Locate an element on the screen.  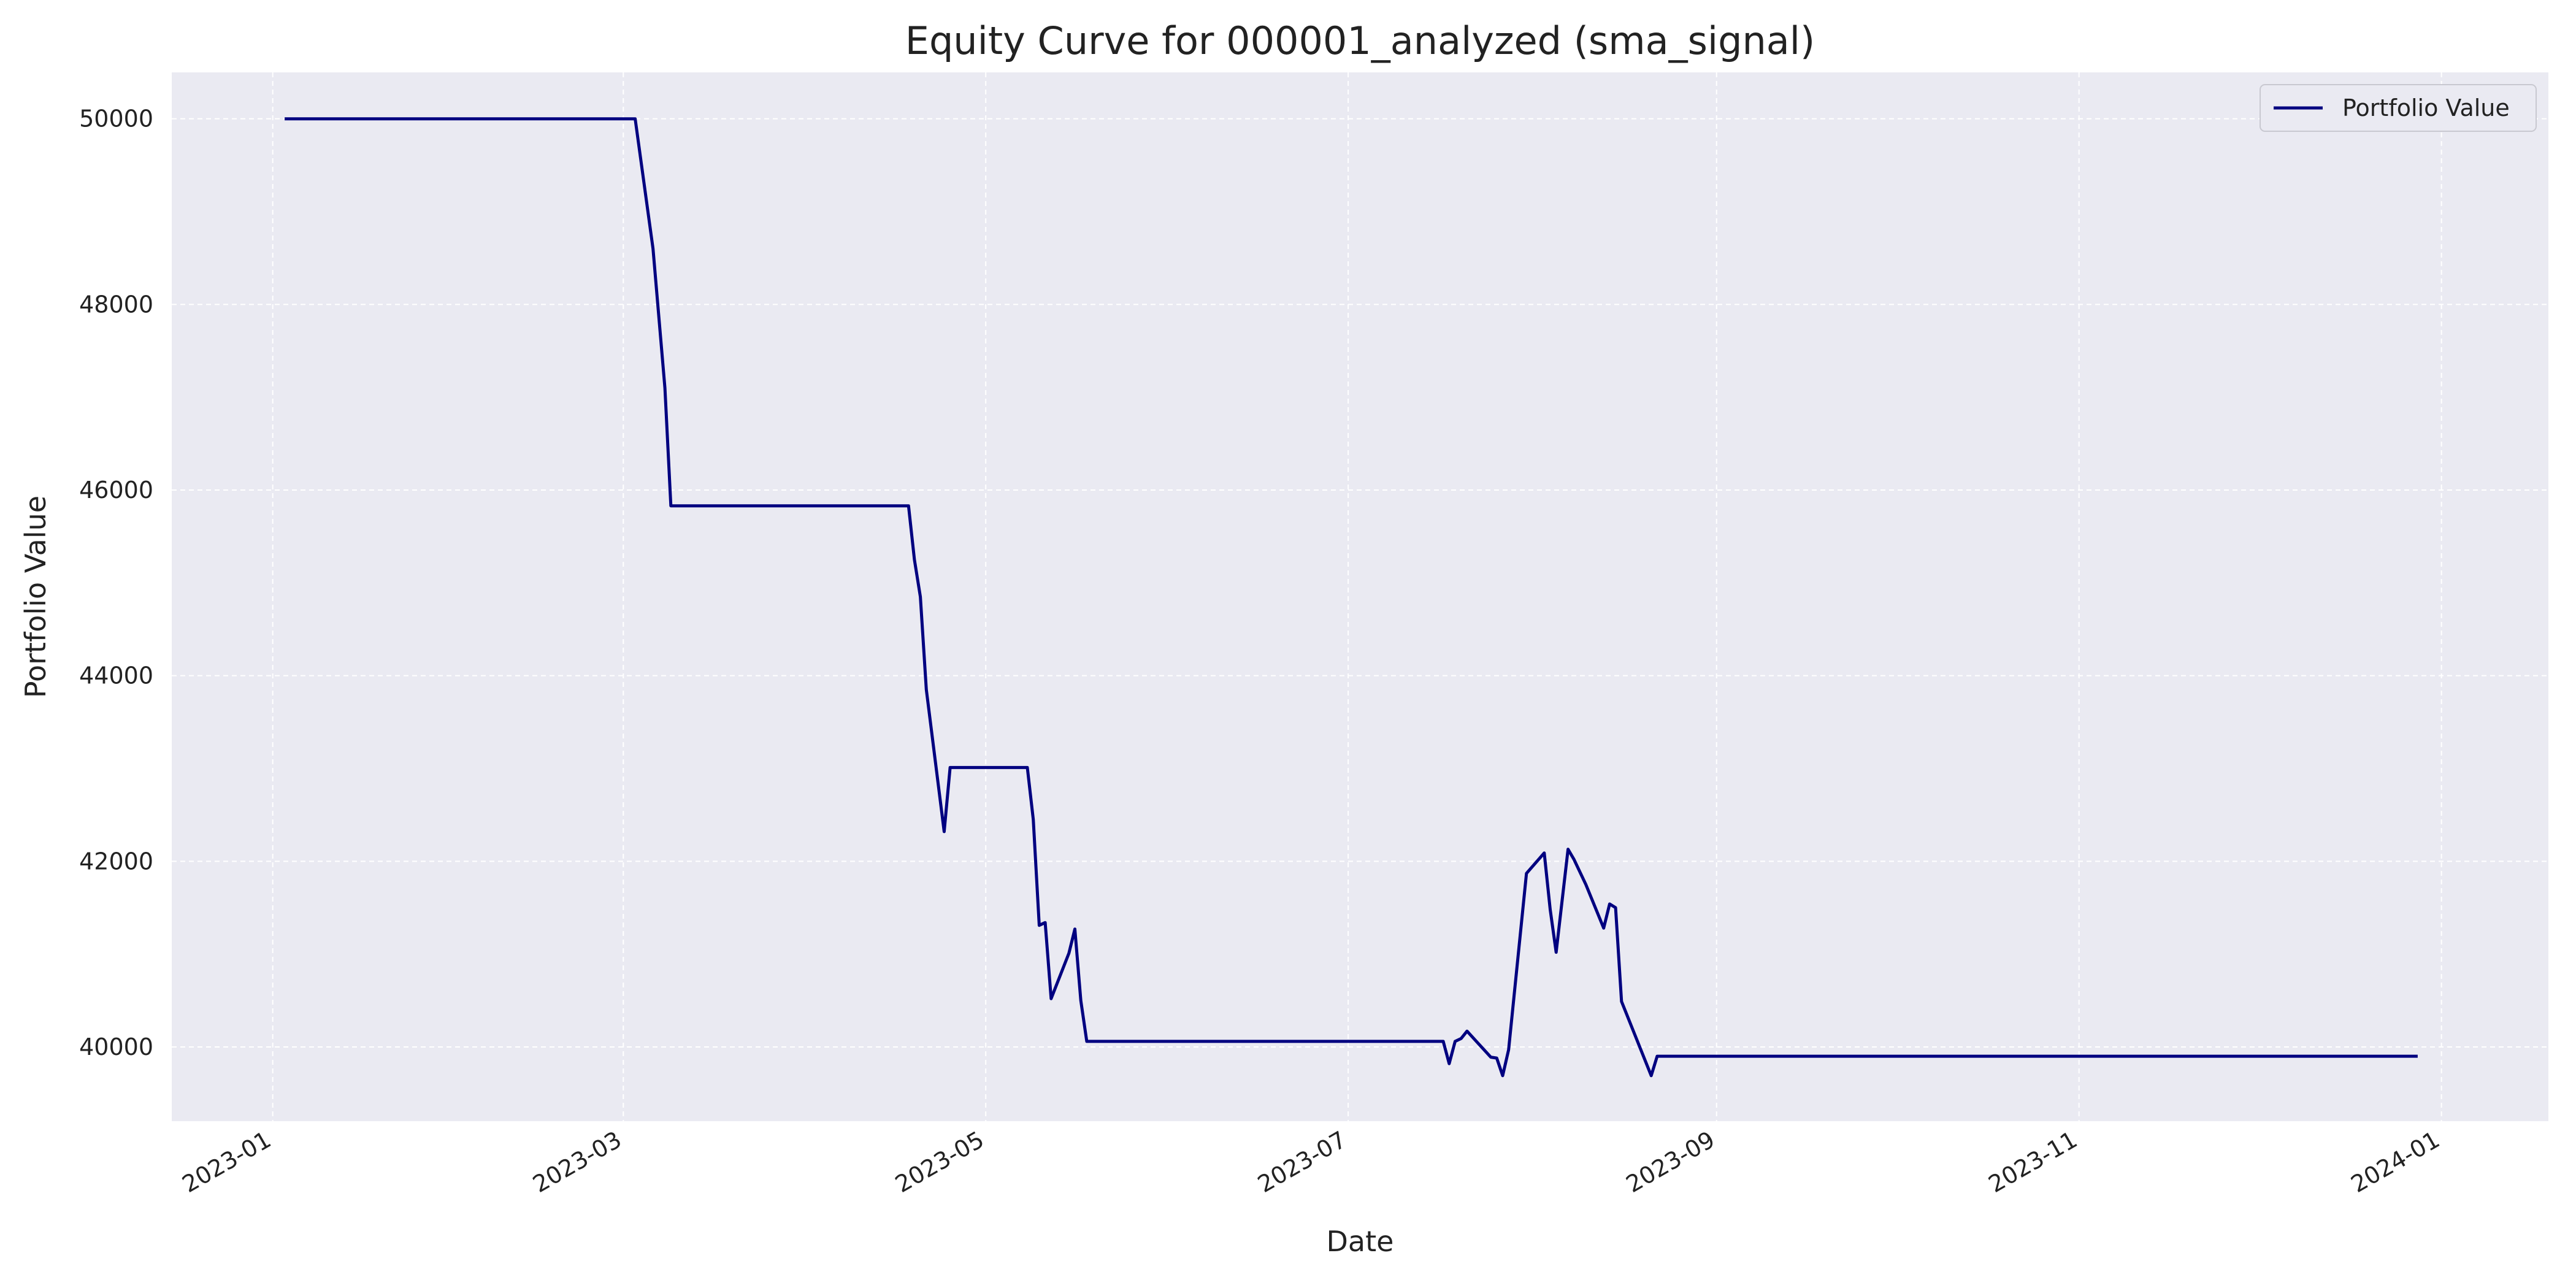
legend: Portfolio Value is located at coordinates (2398, 108).